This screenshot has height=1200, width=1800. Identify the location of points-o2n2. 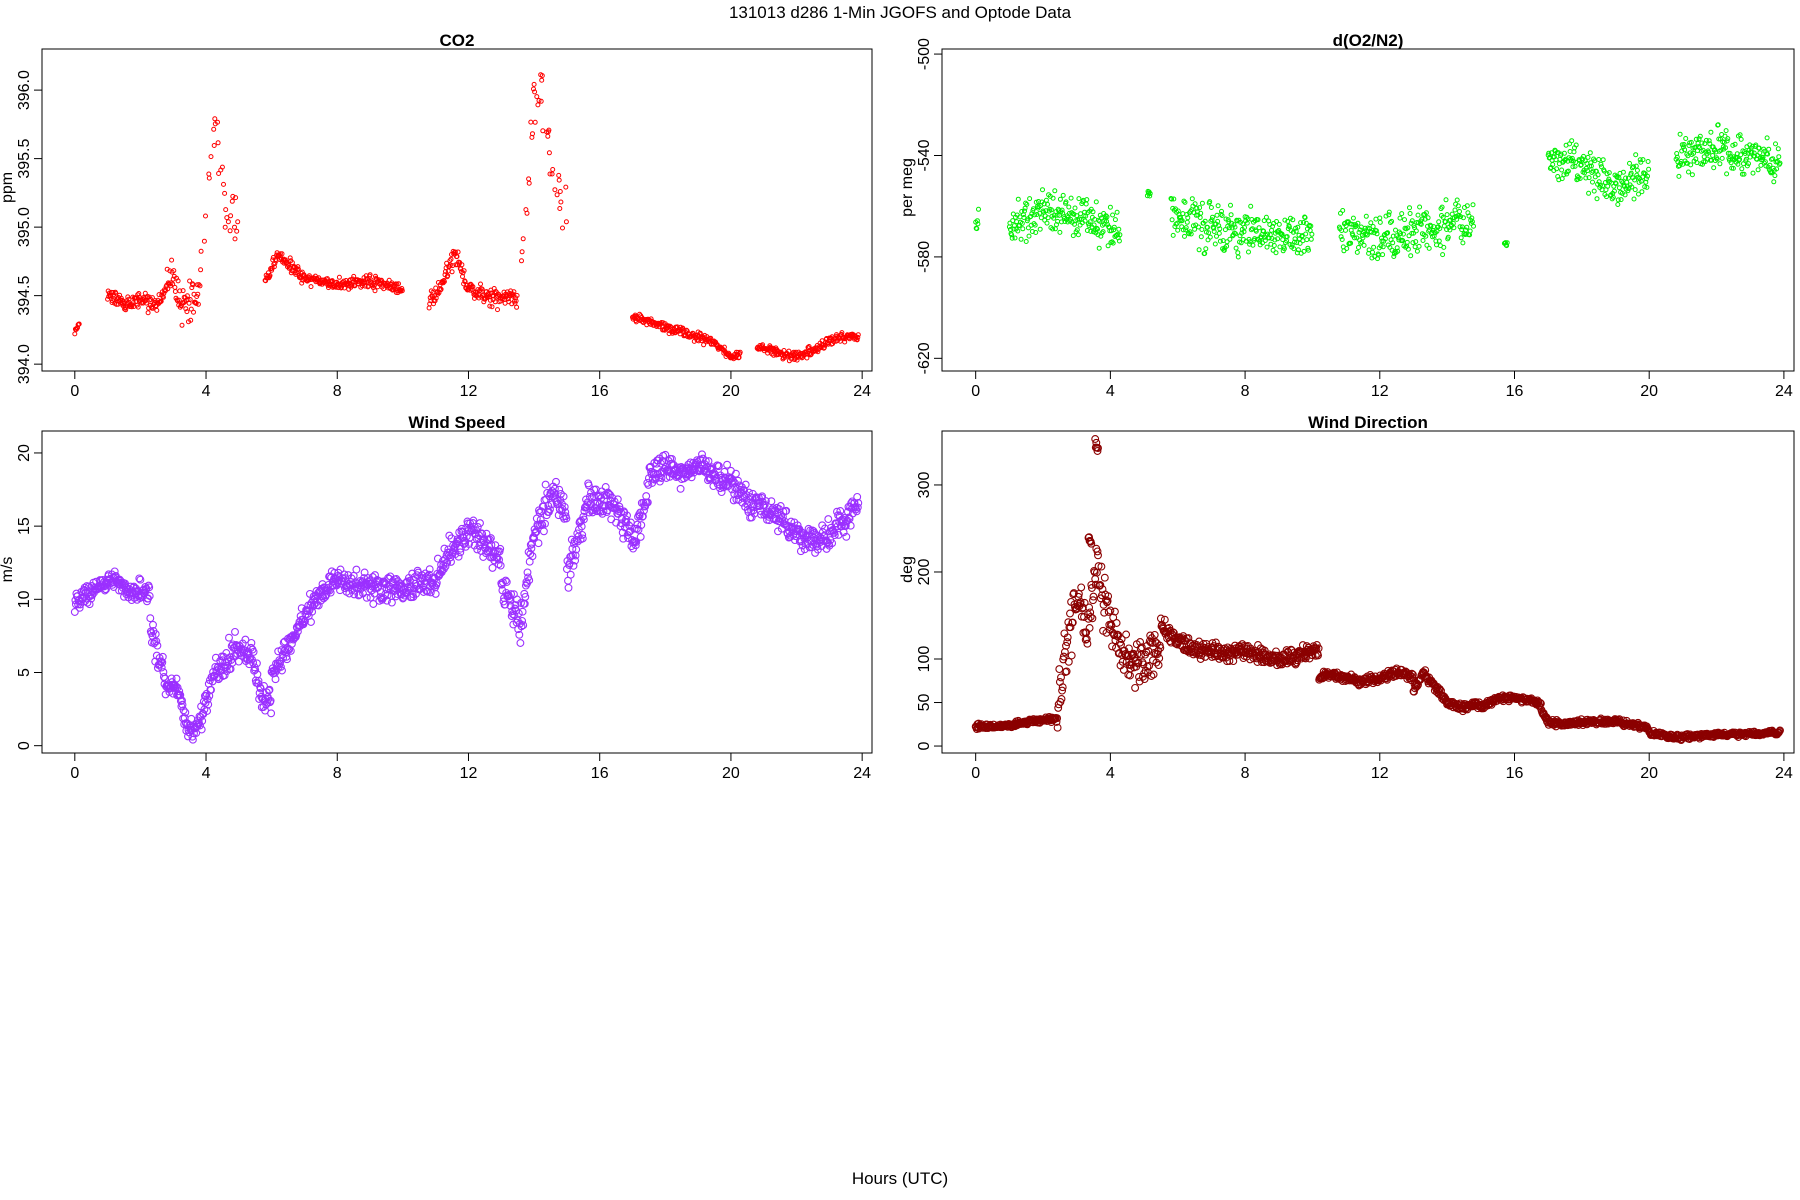
(1378, 192).